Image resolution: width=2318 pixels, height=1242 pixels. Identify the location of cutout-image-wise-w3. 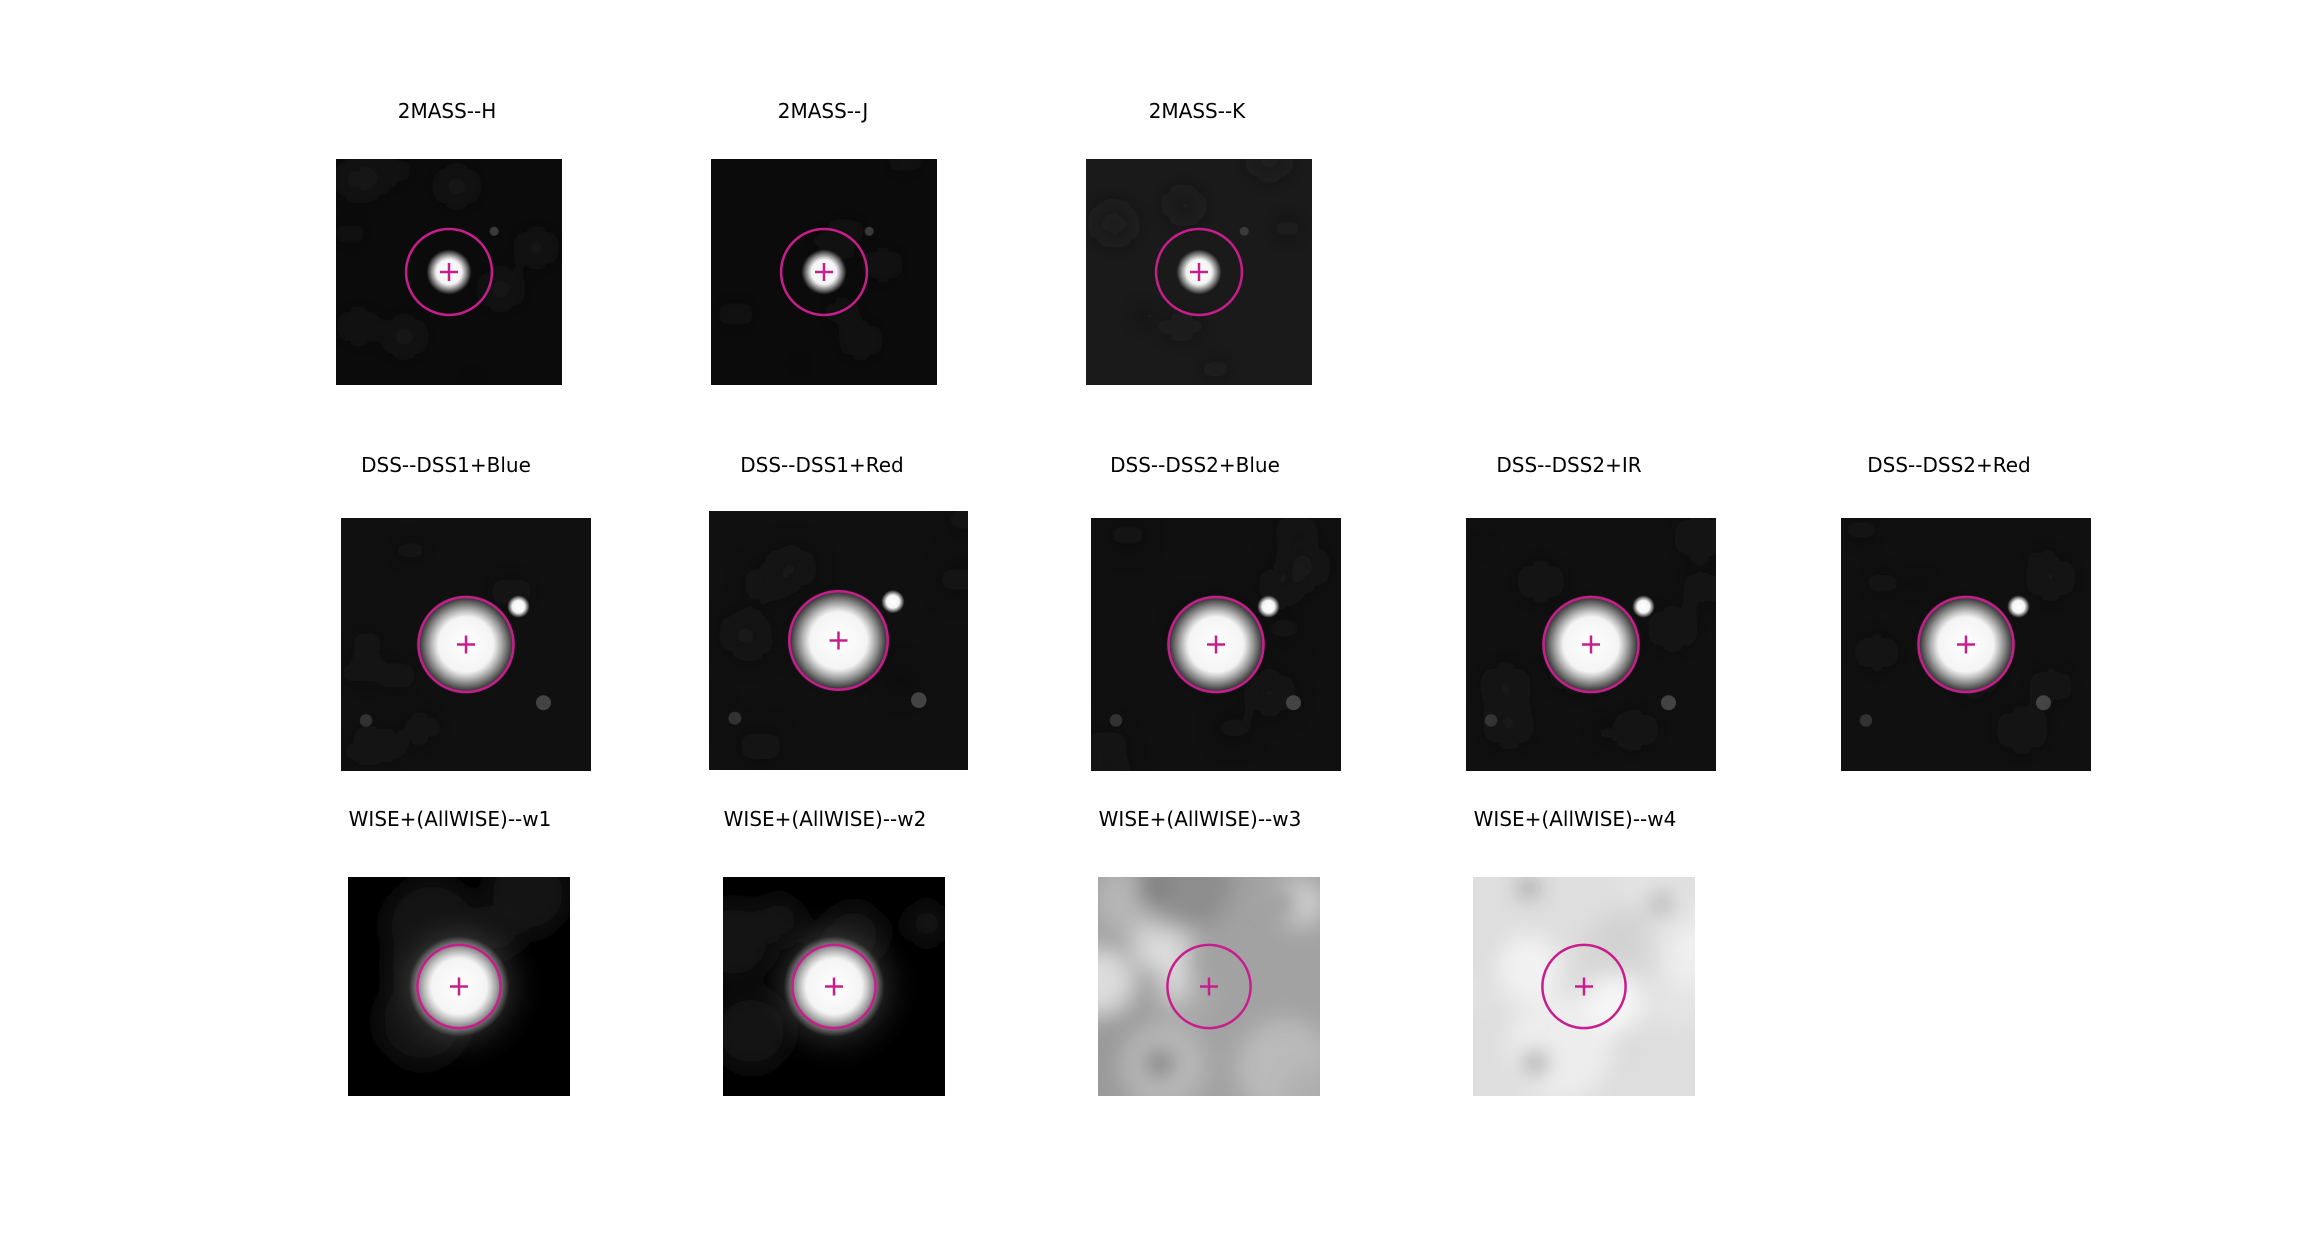
(1209, 986).